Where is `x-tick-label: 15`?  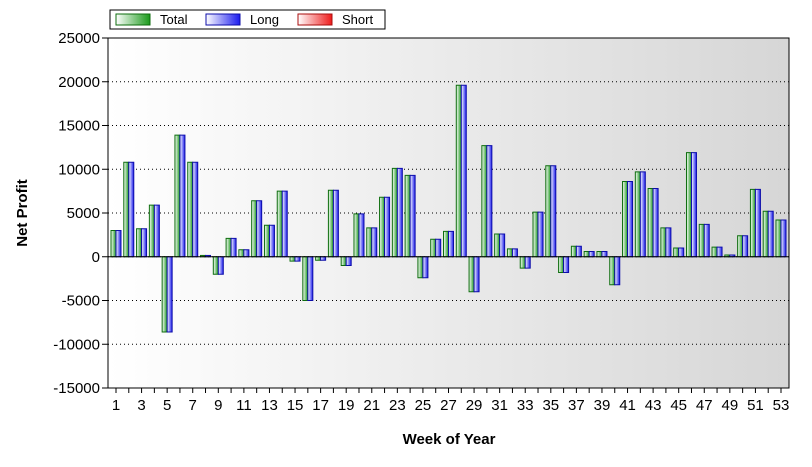 x-tick-label: 15 is located at coordinates (295, 405).